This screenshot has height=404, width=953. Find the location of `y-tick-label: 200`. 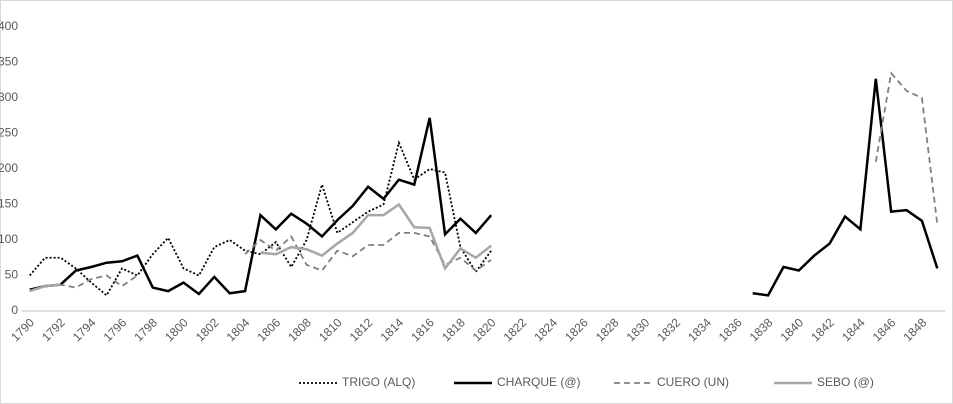

y-tick-label: 200 is located at coordinates (9, 168).